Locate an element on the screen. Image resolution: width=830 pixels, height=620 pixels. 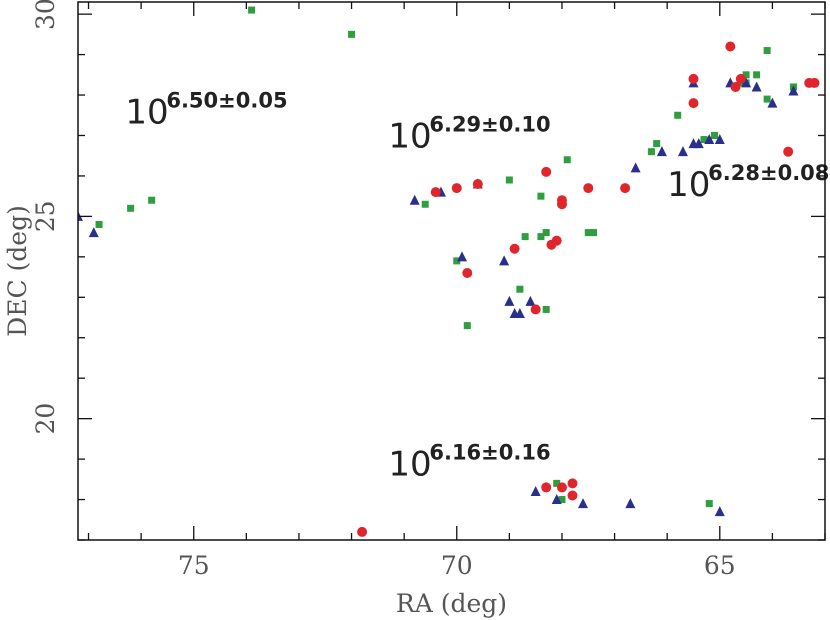
age-annotation: 106.50±0.05 is located at coordinates (206, 110).